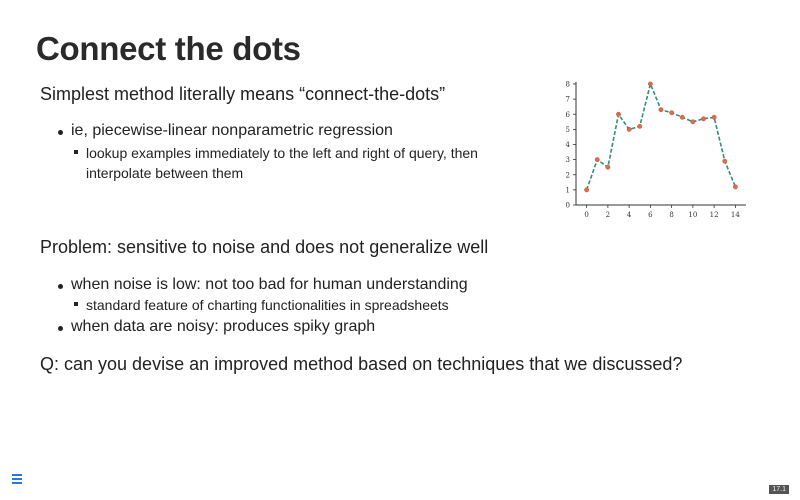  I want to click on slide-title: Connect the dots, so click(168, 48).